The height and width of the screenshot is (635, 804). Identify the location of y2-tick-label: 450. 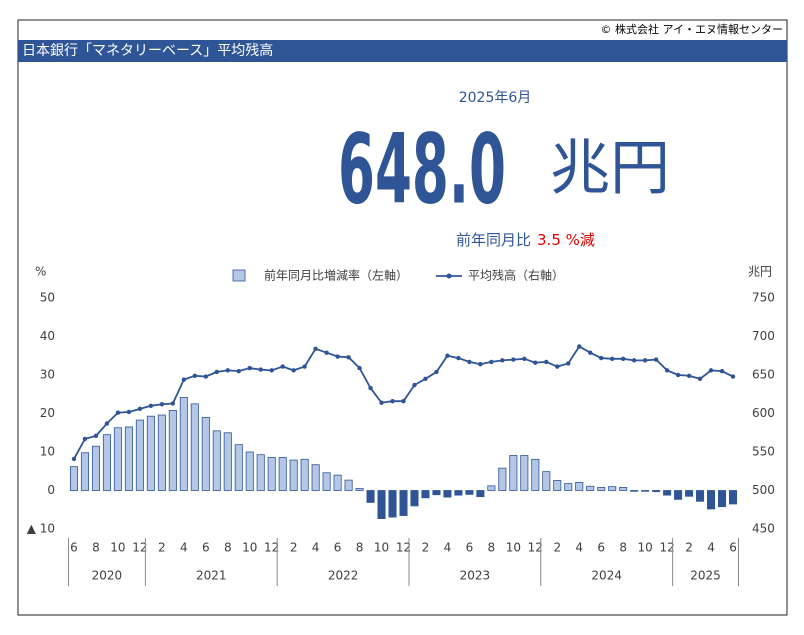
(763, 529).